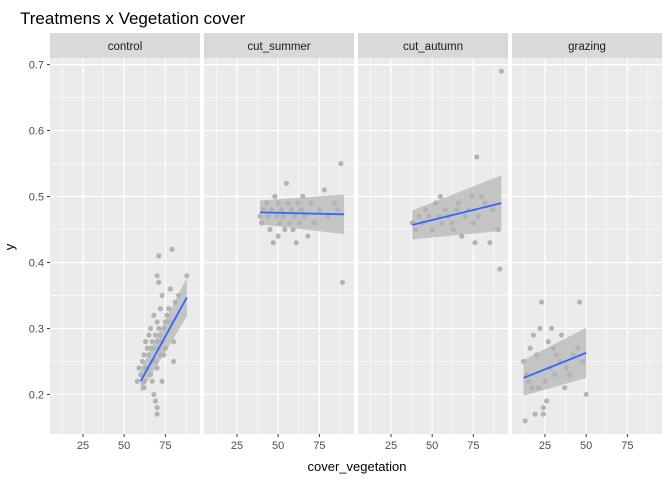 This screenshot has width=672, height=480. I want to click on y-tick-label: 0.5, so click(36, 198).